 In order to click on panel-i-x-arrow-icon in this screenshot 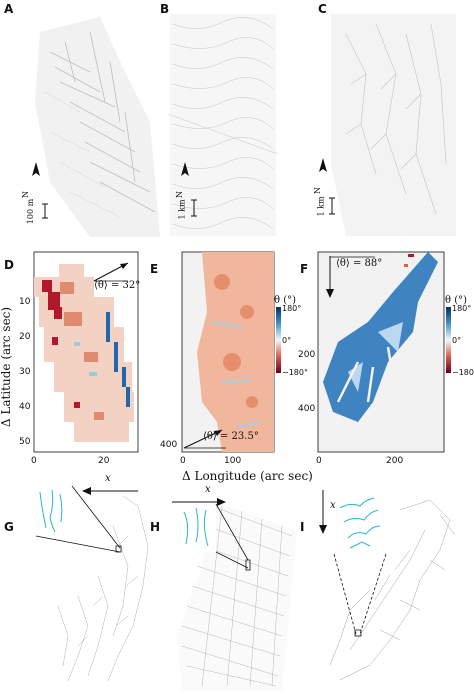, I will do `click(323, 512)`.